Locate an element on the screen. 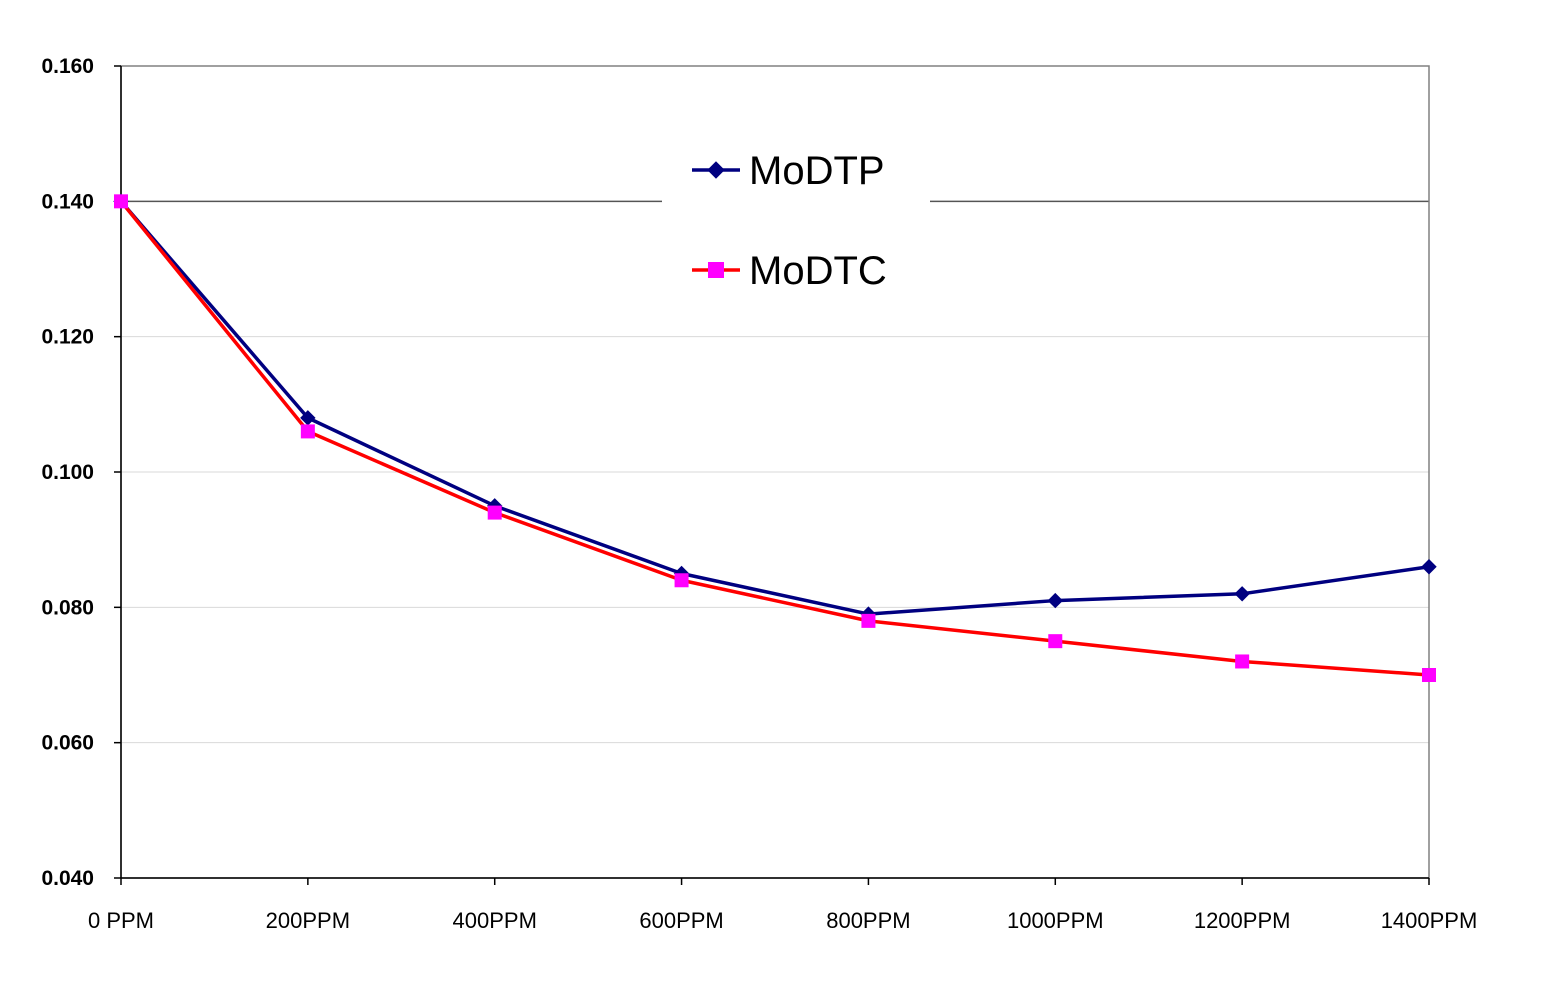 The image size is (1551, 983). x-tick-label: 0 PPM is located at coordinates (121, 920).